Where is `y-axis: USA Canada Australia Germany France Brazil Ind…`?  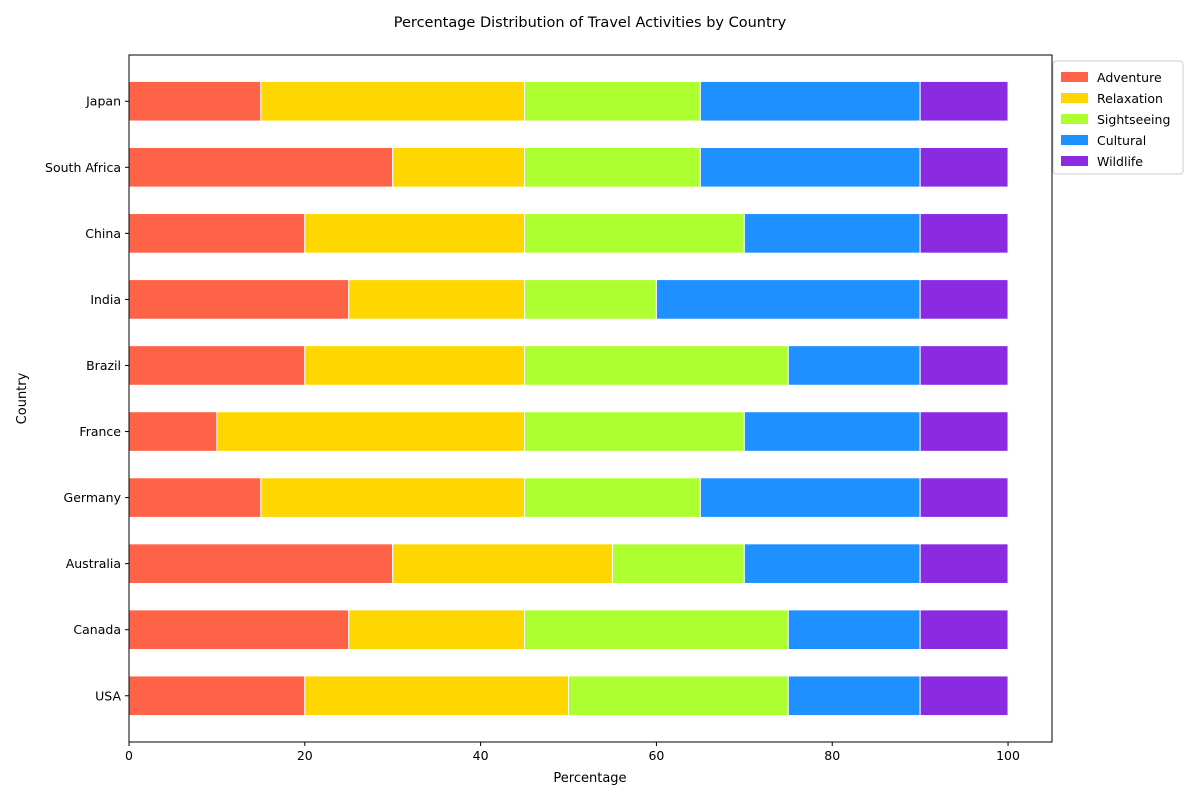
y-axis: USA Canada Australia Germany France Brazil Ind… is located at coordinates (87, 398).